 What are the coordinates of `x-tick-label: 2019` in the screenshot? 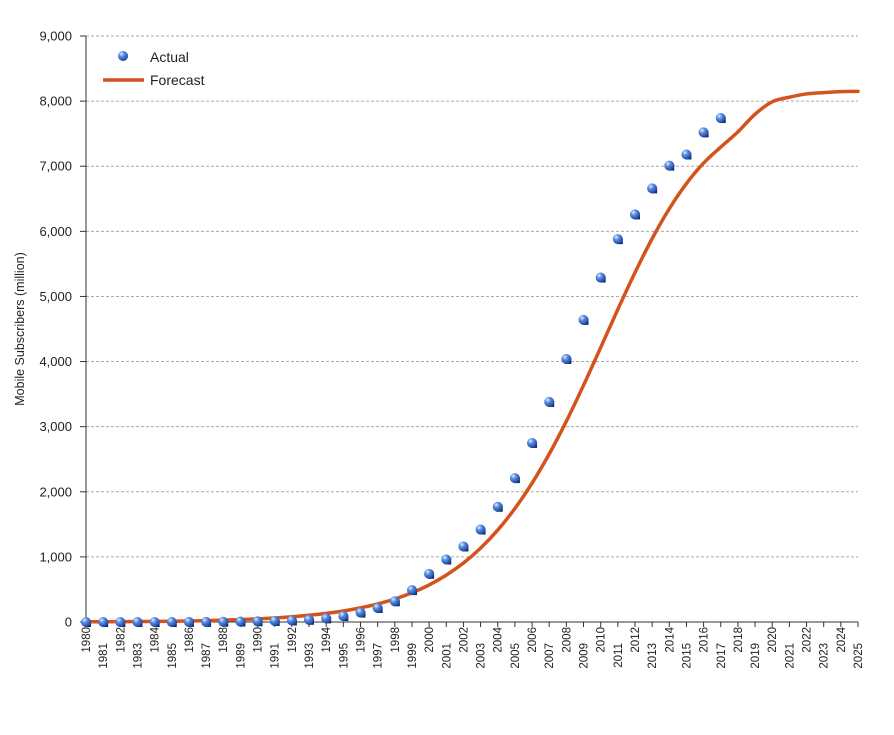 It's located at (756, 656).